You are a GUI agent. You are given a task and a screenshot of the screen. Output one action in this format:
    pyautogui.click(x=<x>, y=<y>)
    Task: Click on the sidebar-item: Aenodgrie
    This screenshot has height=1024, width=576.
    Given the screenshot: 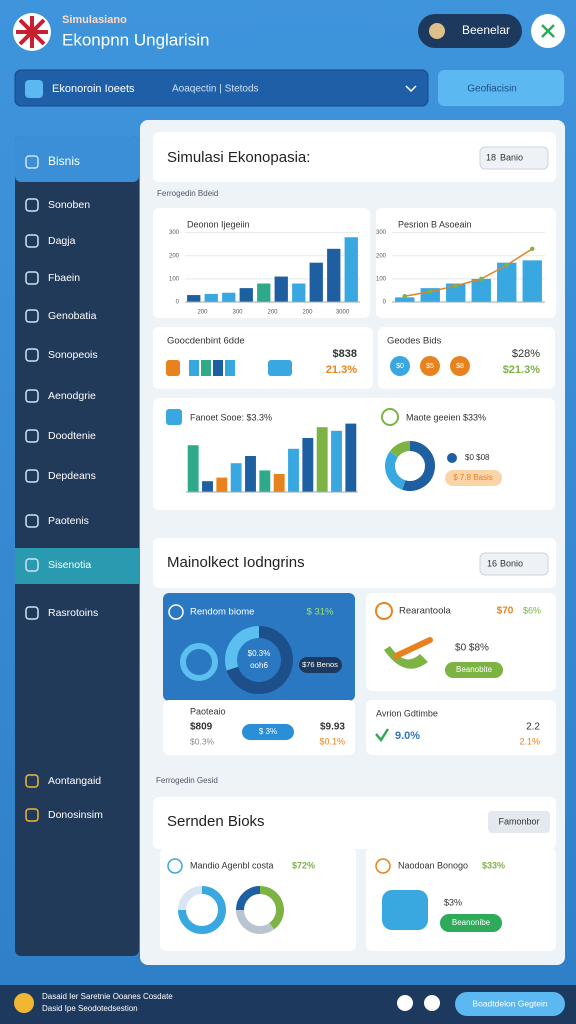 What is the action you would take?
    pyautogui.click(x=72, y=396)
    